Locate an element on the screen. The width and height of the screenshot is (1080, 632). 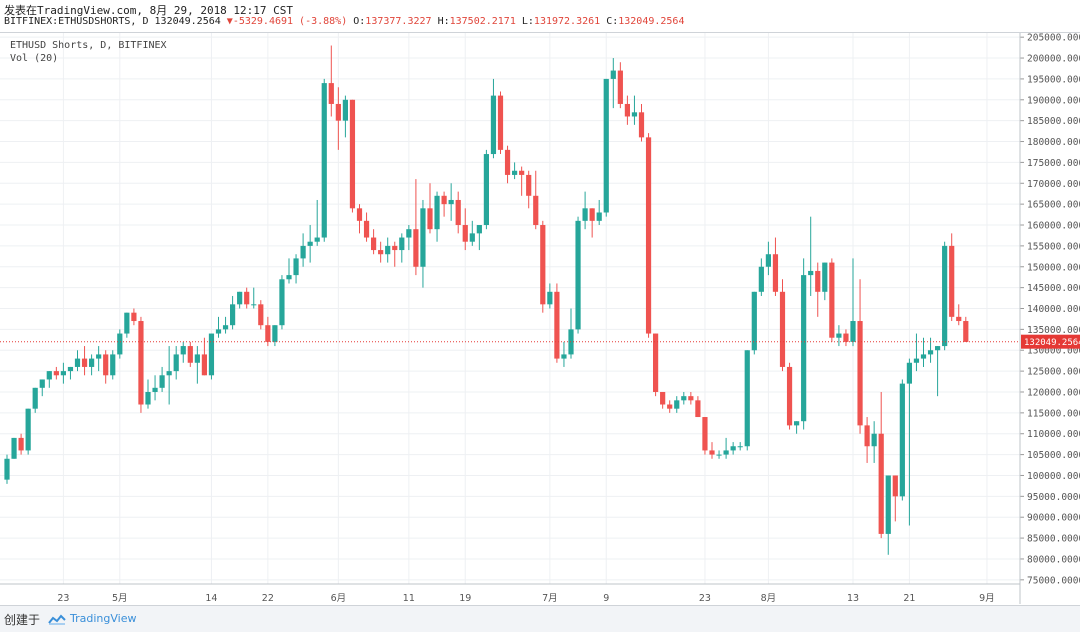
x-tick-label: 19 is located at coordinates (465, 598).